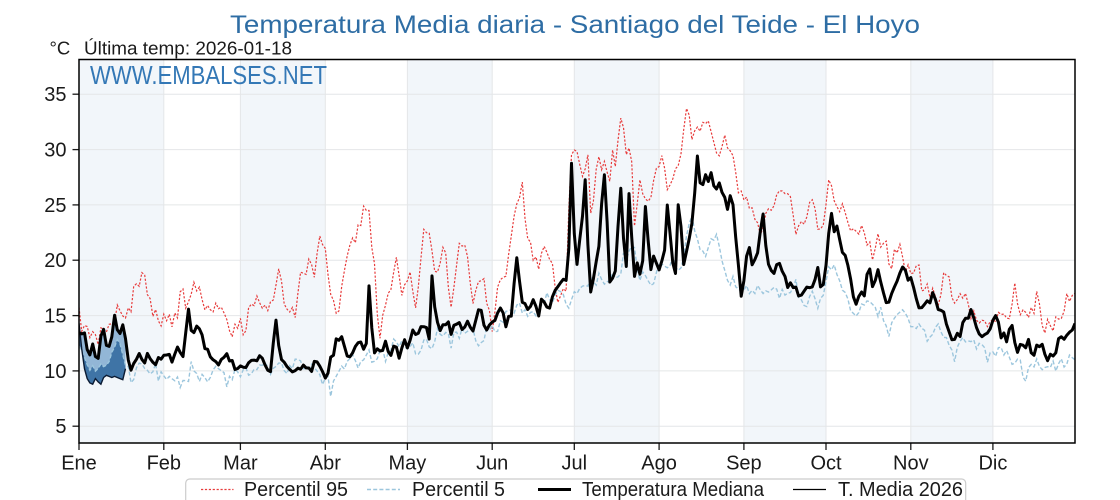 This screenshot has height=500, width=1120. Describe the element at coordinates (55, 206) in the screenshot. I see `svg-text: 25` at that location.